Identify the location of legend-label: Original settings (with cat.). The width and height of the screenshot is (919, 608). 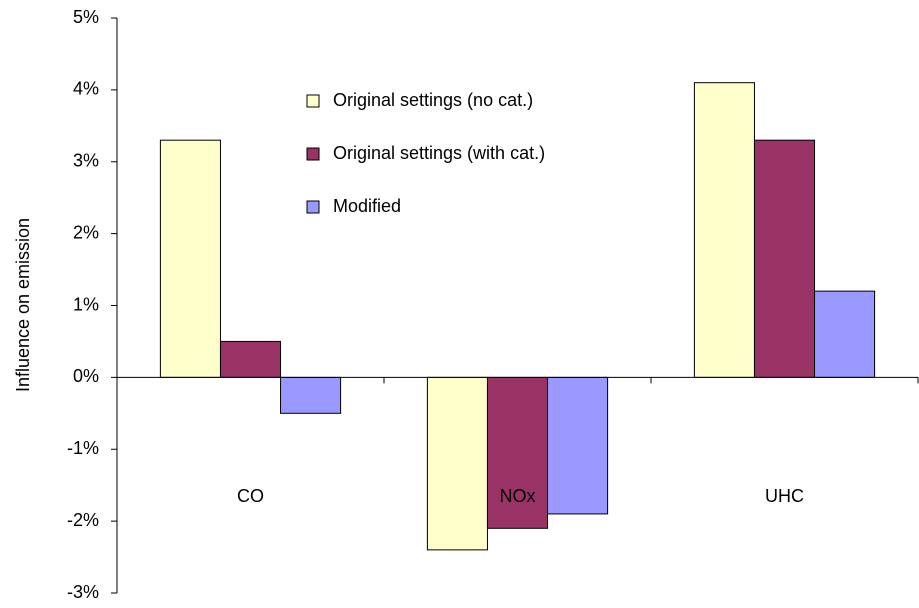
(439, 153).